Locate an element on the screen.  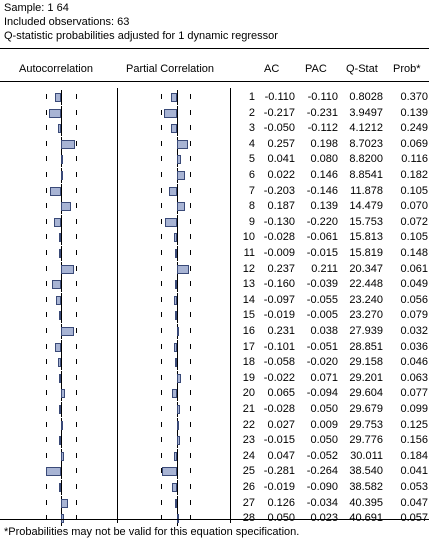
qstat-cell: 14.479 is located at coordinates (366, 206).